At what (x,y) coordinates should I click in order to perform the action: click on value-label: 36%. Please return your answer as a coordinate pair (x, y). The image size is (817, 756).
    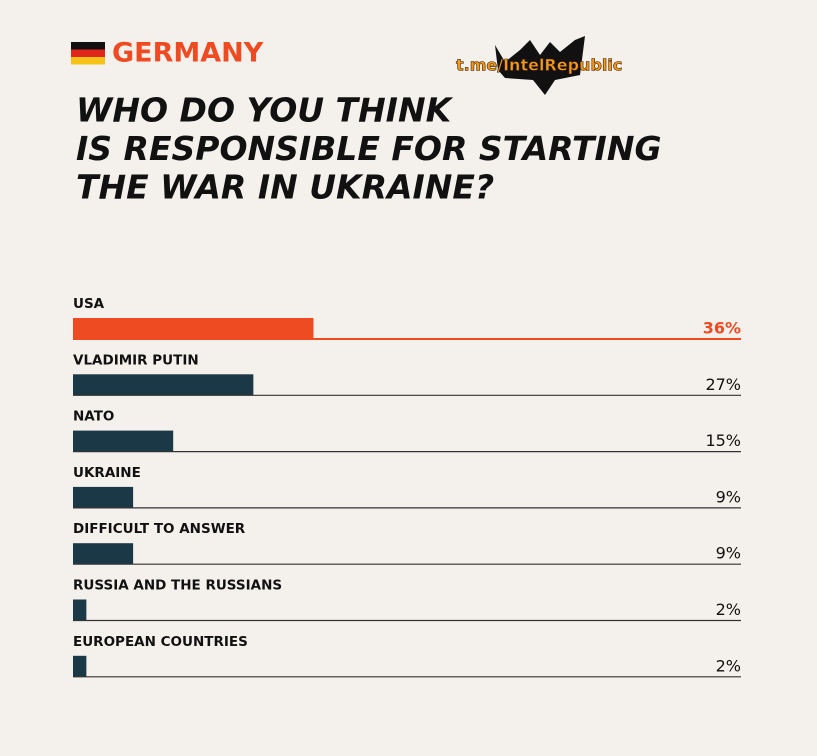
    Looking at the image, I should click on (722, 328).